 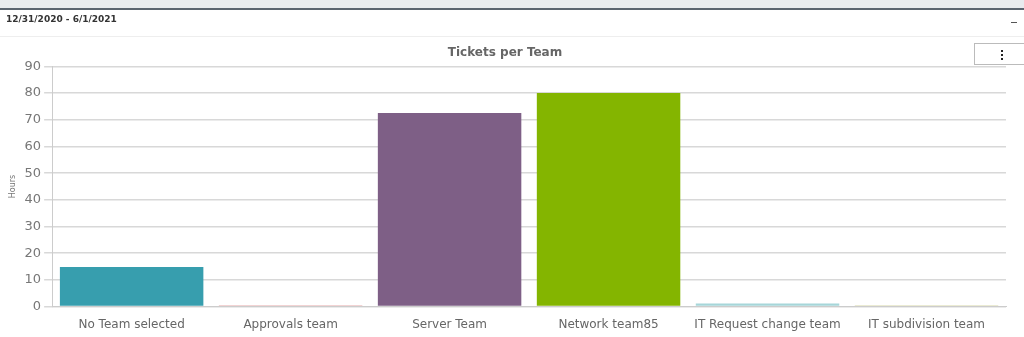 I want to click on y-tick-label: 0, so click(x=37, y=305).